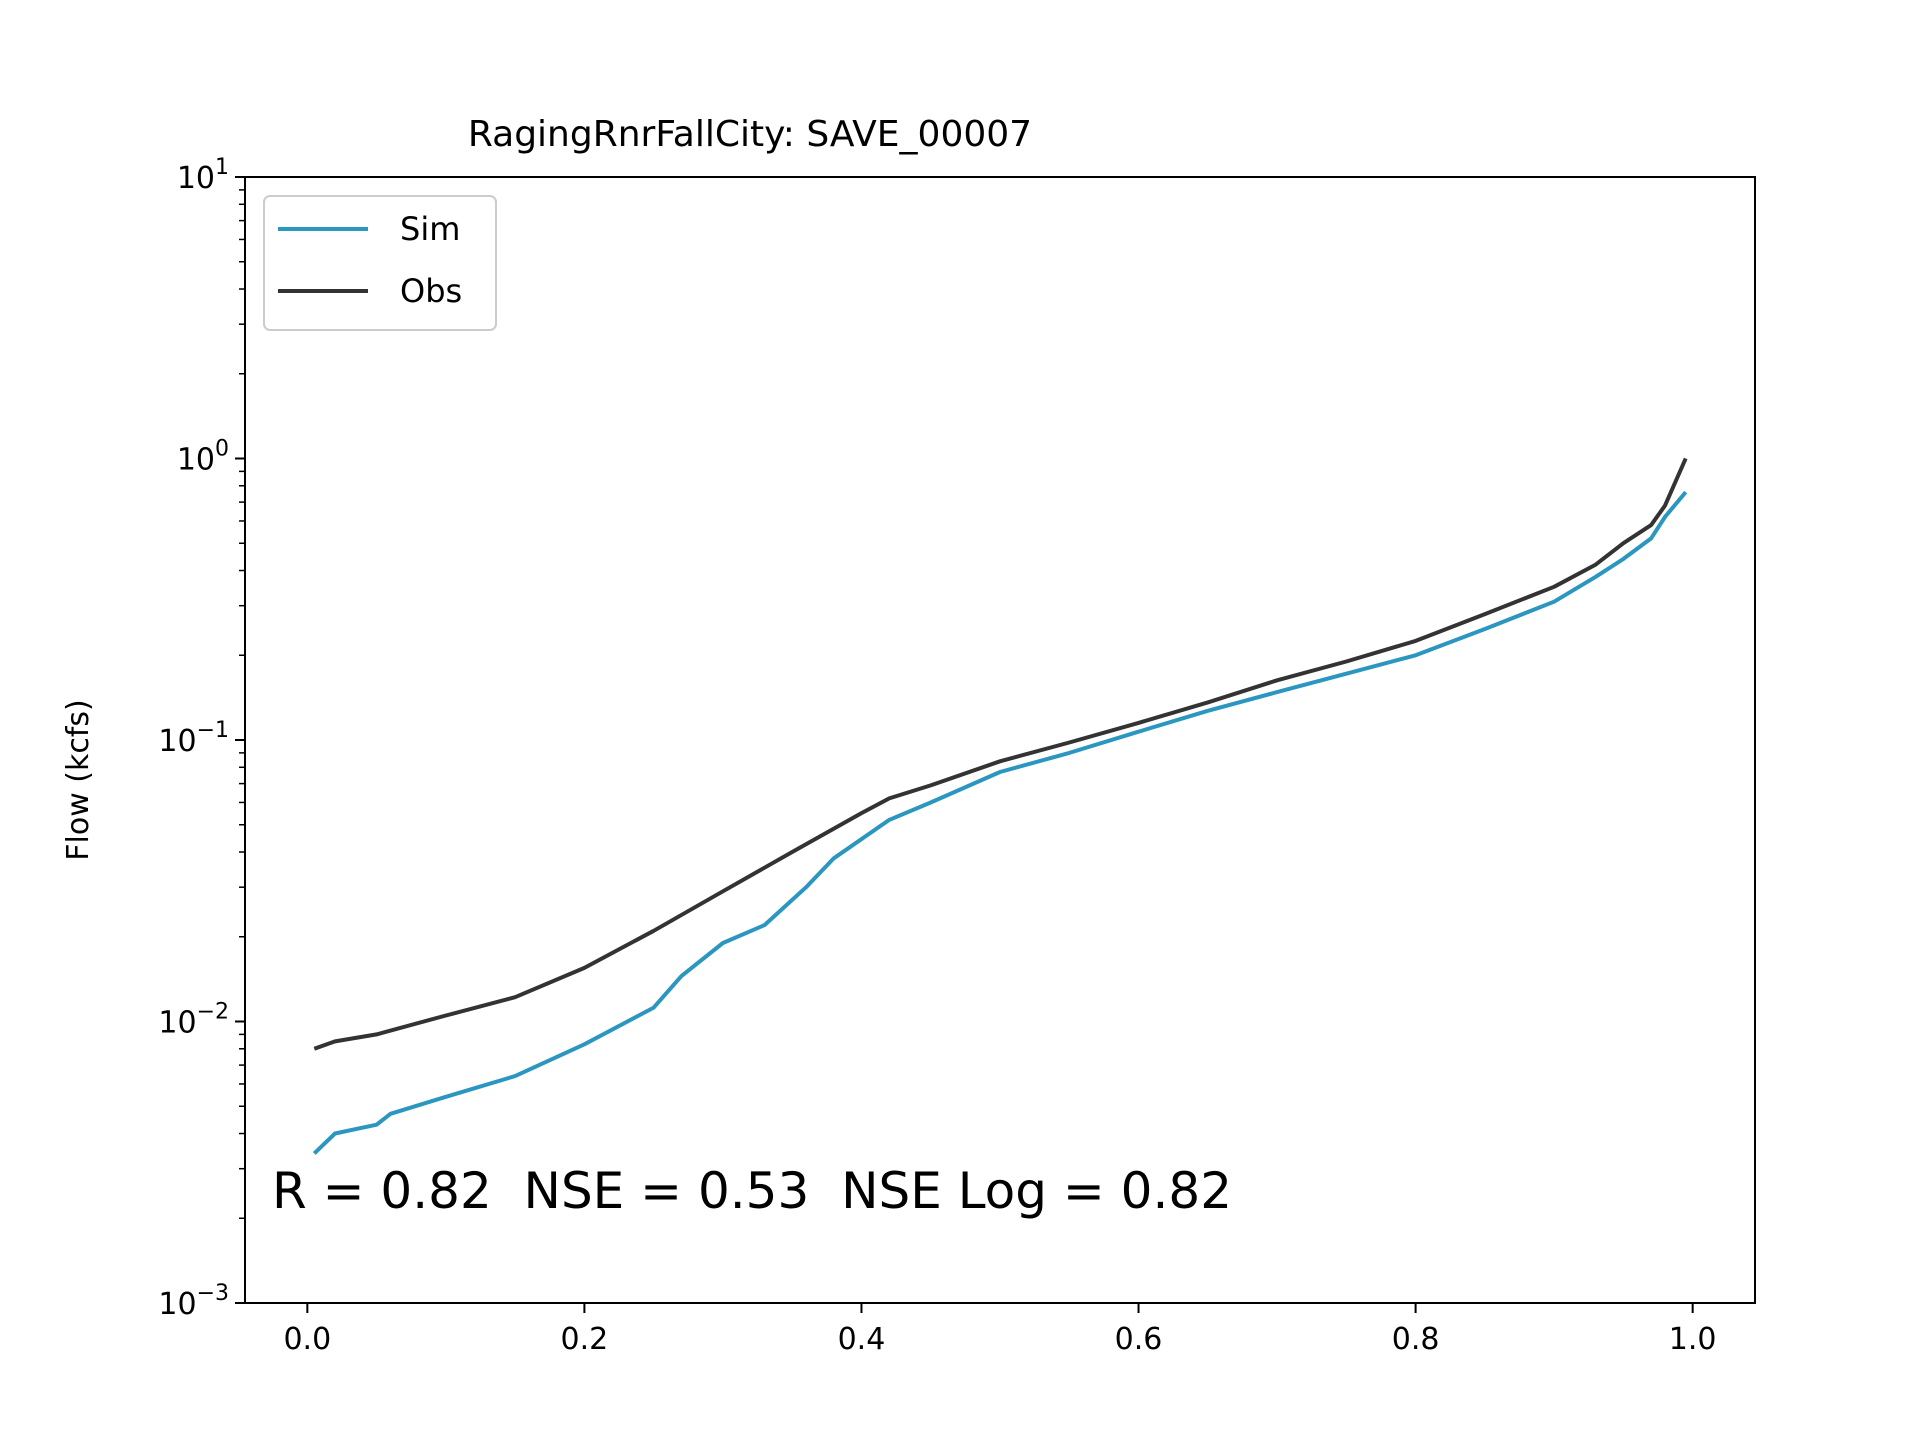 The width and height of the screenshot is (1920, 1440). What do you see at coordinates (585, 1339) in the screenshot?
I see `x-tick-label: 0.2` at bounding box center [585, 1339].